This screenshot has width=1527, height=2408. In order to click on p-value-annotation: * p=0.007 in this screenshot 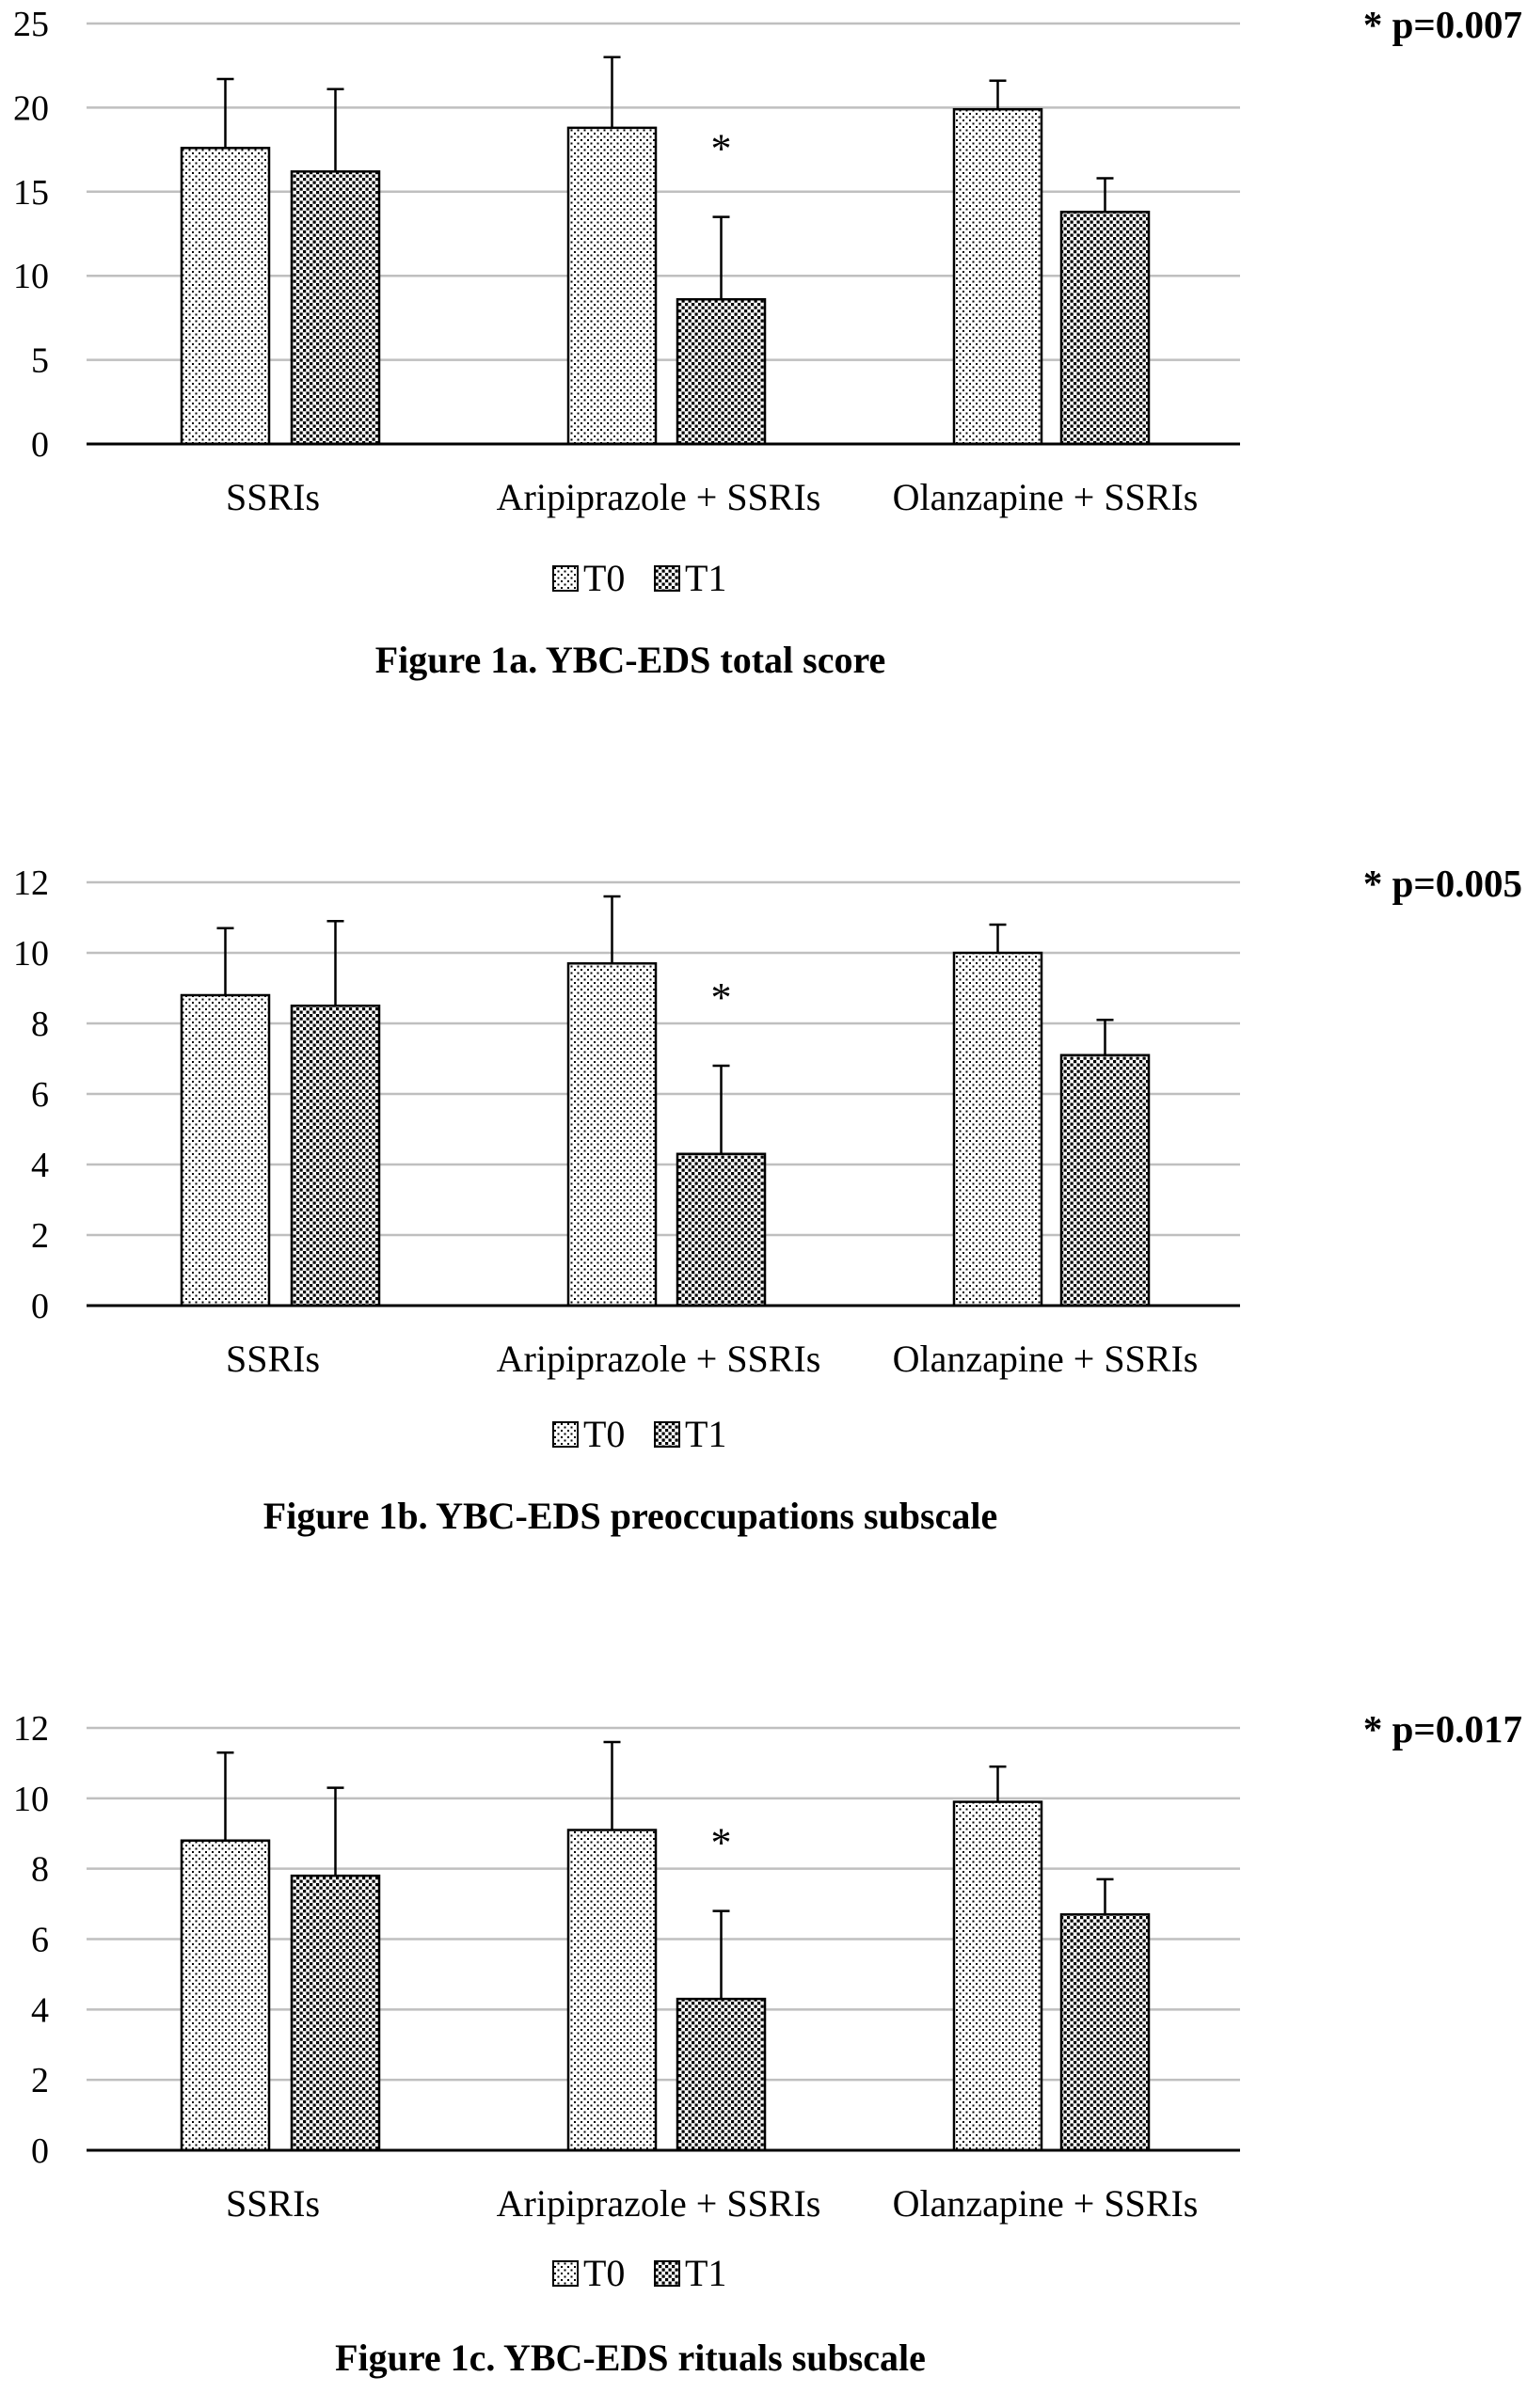, I will do `click(1442, 25)`.